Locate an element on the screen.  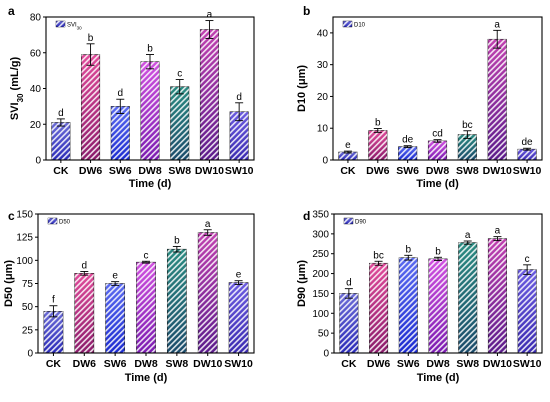
y-axis-title: D10 (μm) is located at coordinates (302, 88).